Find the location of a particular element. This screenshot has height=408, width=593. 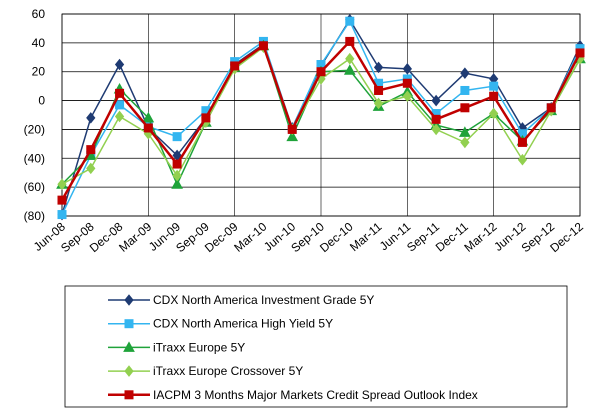

y-tick-label: 40 is located at coordinates (39, 43).